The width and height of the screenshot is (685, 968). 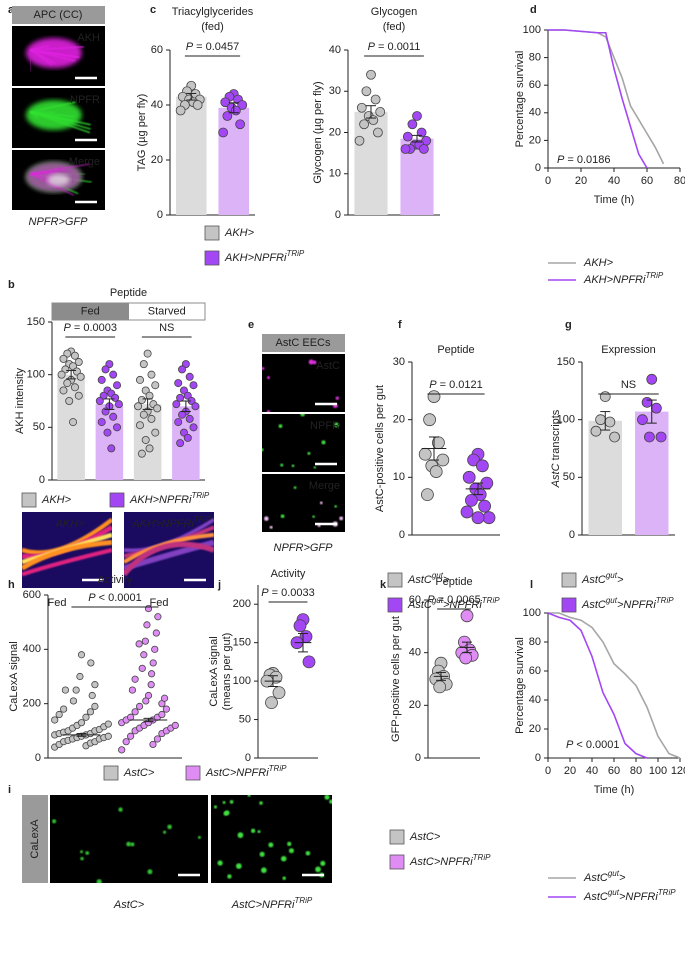 I want to click on y-tick-label: 40, so click(x=157, y=105).